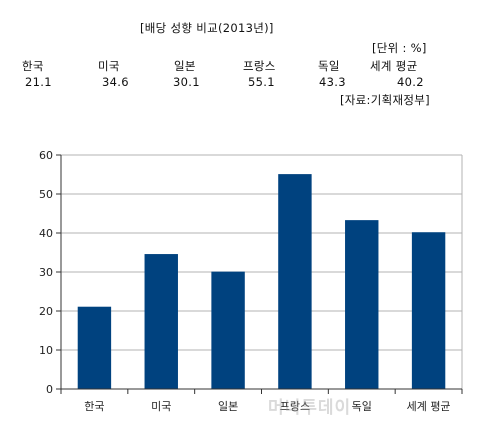  I want to click on y-tick-label: 50, so click(46, 194).